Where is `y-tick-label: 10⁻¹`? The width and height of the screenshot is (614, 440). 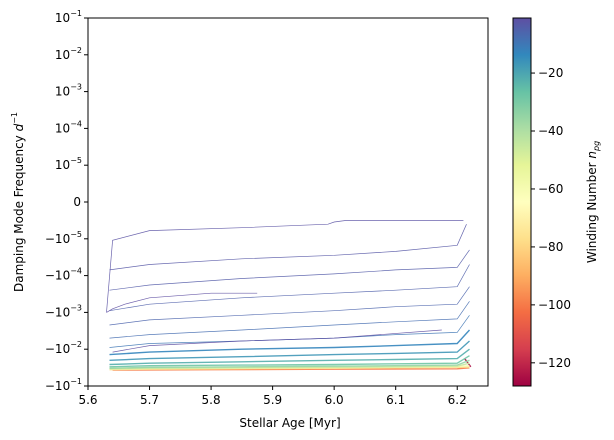
y-tick-label: 10⁻¹ is located at coordinates (68, 17).